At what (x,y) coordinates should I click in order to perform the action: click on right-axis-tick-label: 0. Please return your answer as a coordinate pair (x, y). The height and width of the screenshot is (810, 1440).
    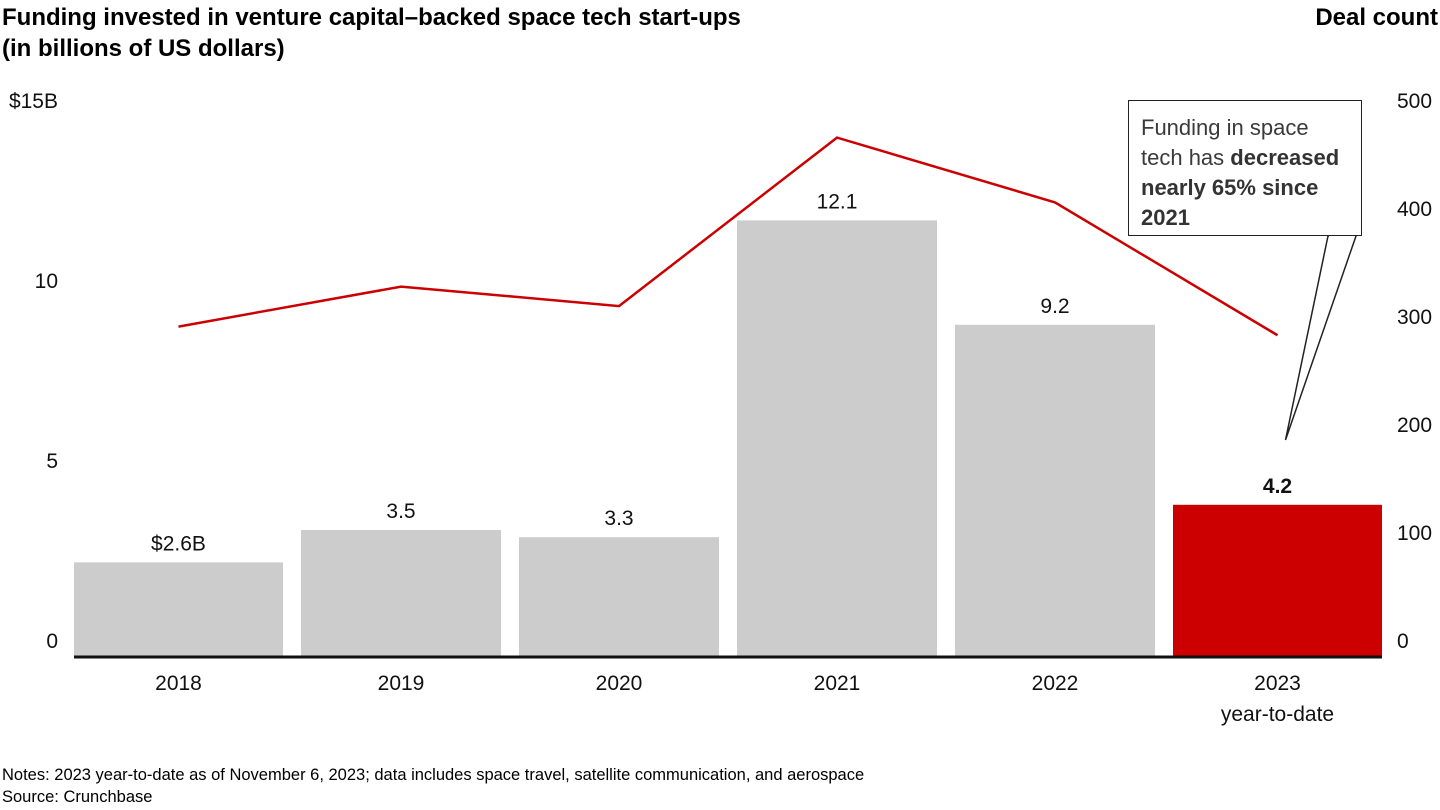
    Looking at the image, I should click on (1403, 641).